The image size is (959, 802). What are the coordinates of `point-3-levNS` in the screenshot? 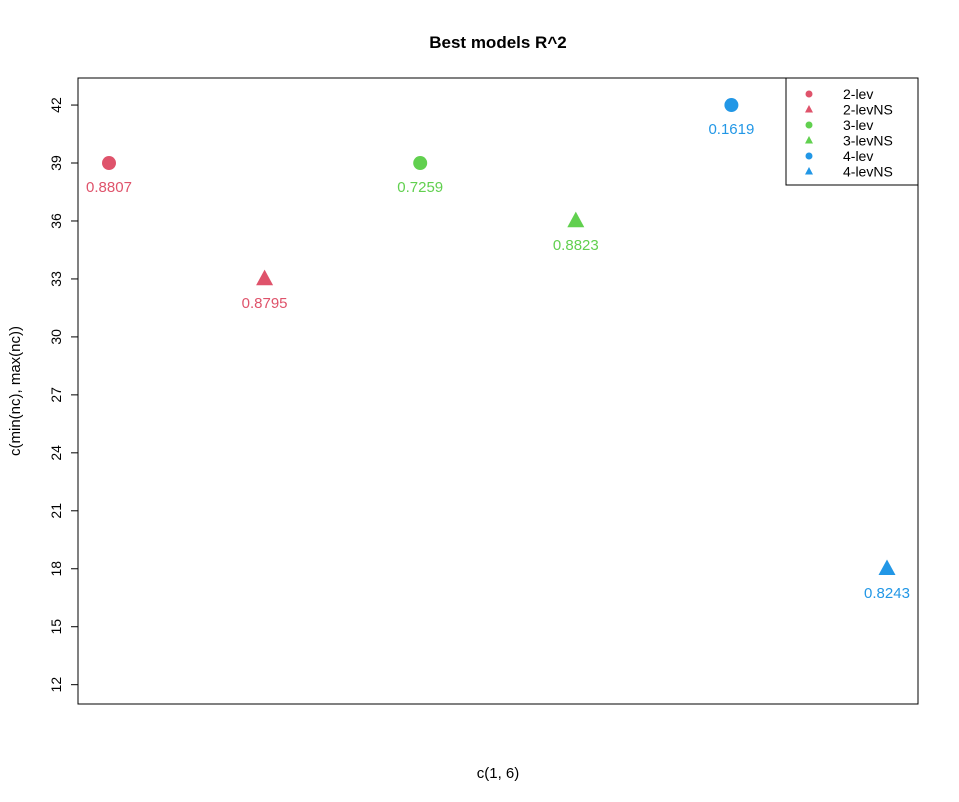 It's located at (576, 219).